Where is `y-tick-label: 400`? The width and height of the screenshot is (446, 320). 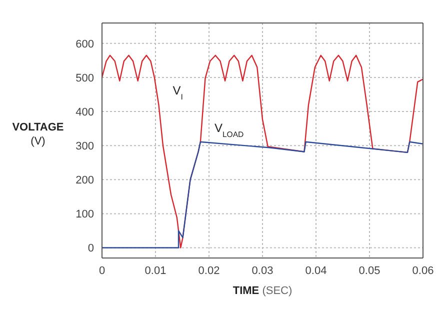
y-tick-label: 400 is located at coordinates (85, 112).